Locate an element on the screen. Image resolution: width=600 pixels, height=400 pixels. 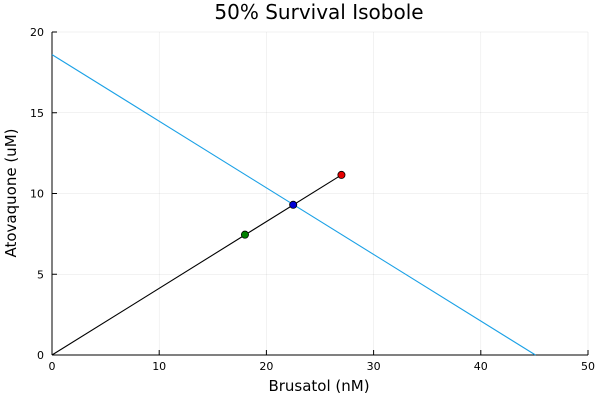
y-axis-label: Atovaquone (uM) is located at coordinates (11, 193).